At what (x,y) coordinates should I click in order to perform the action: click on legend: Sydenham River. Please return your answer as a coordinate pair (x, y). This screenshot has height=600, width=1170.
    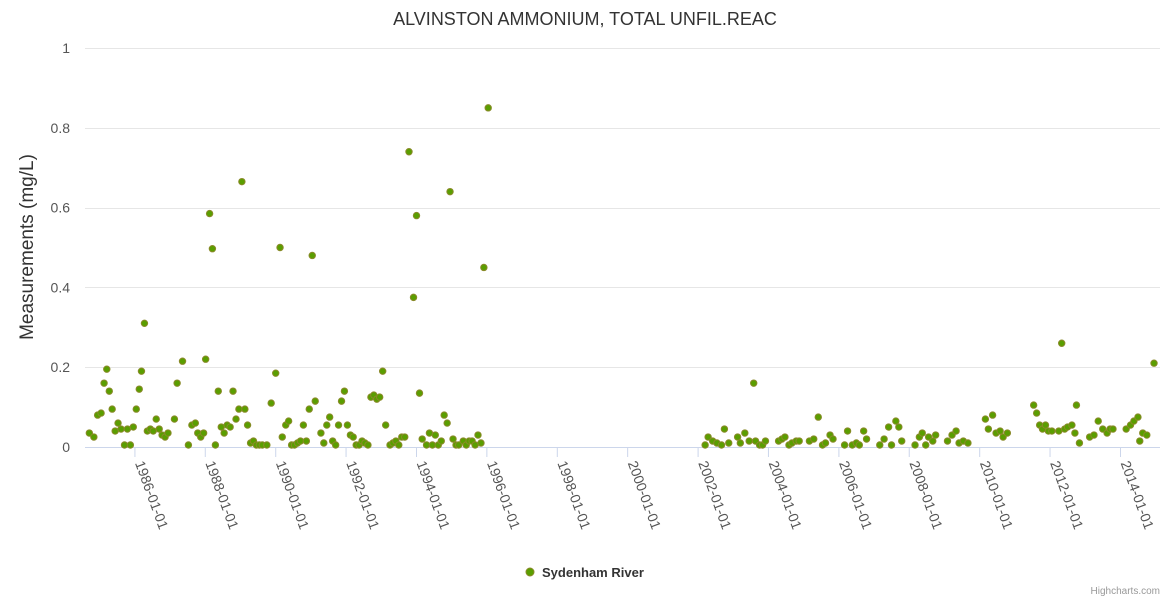
    Looking at the image, I should click on (584, 572).